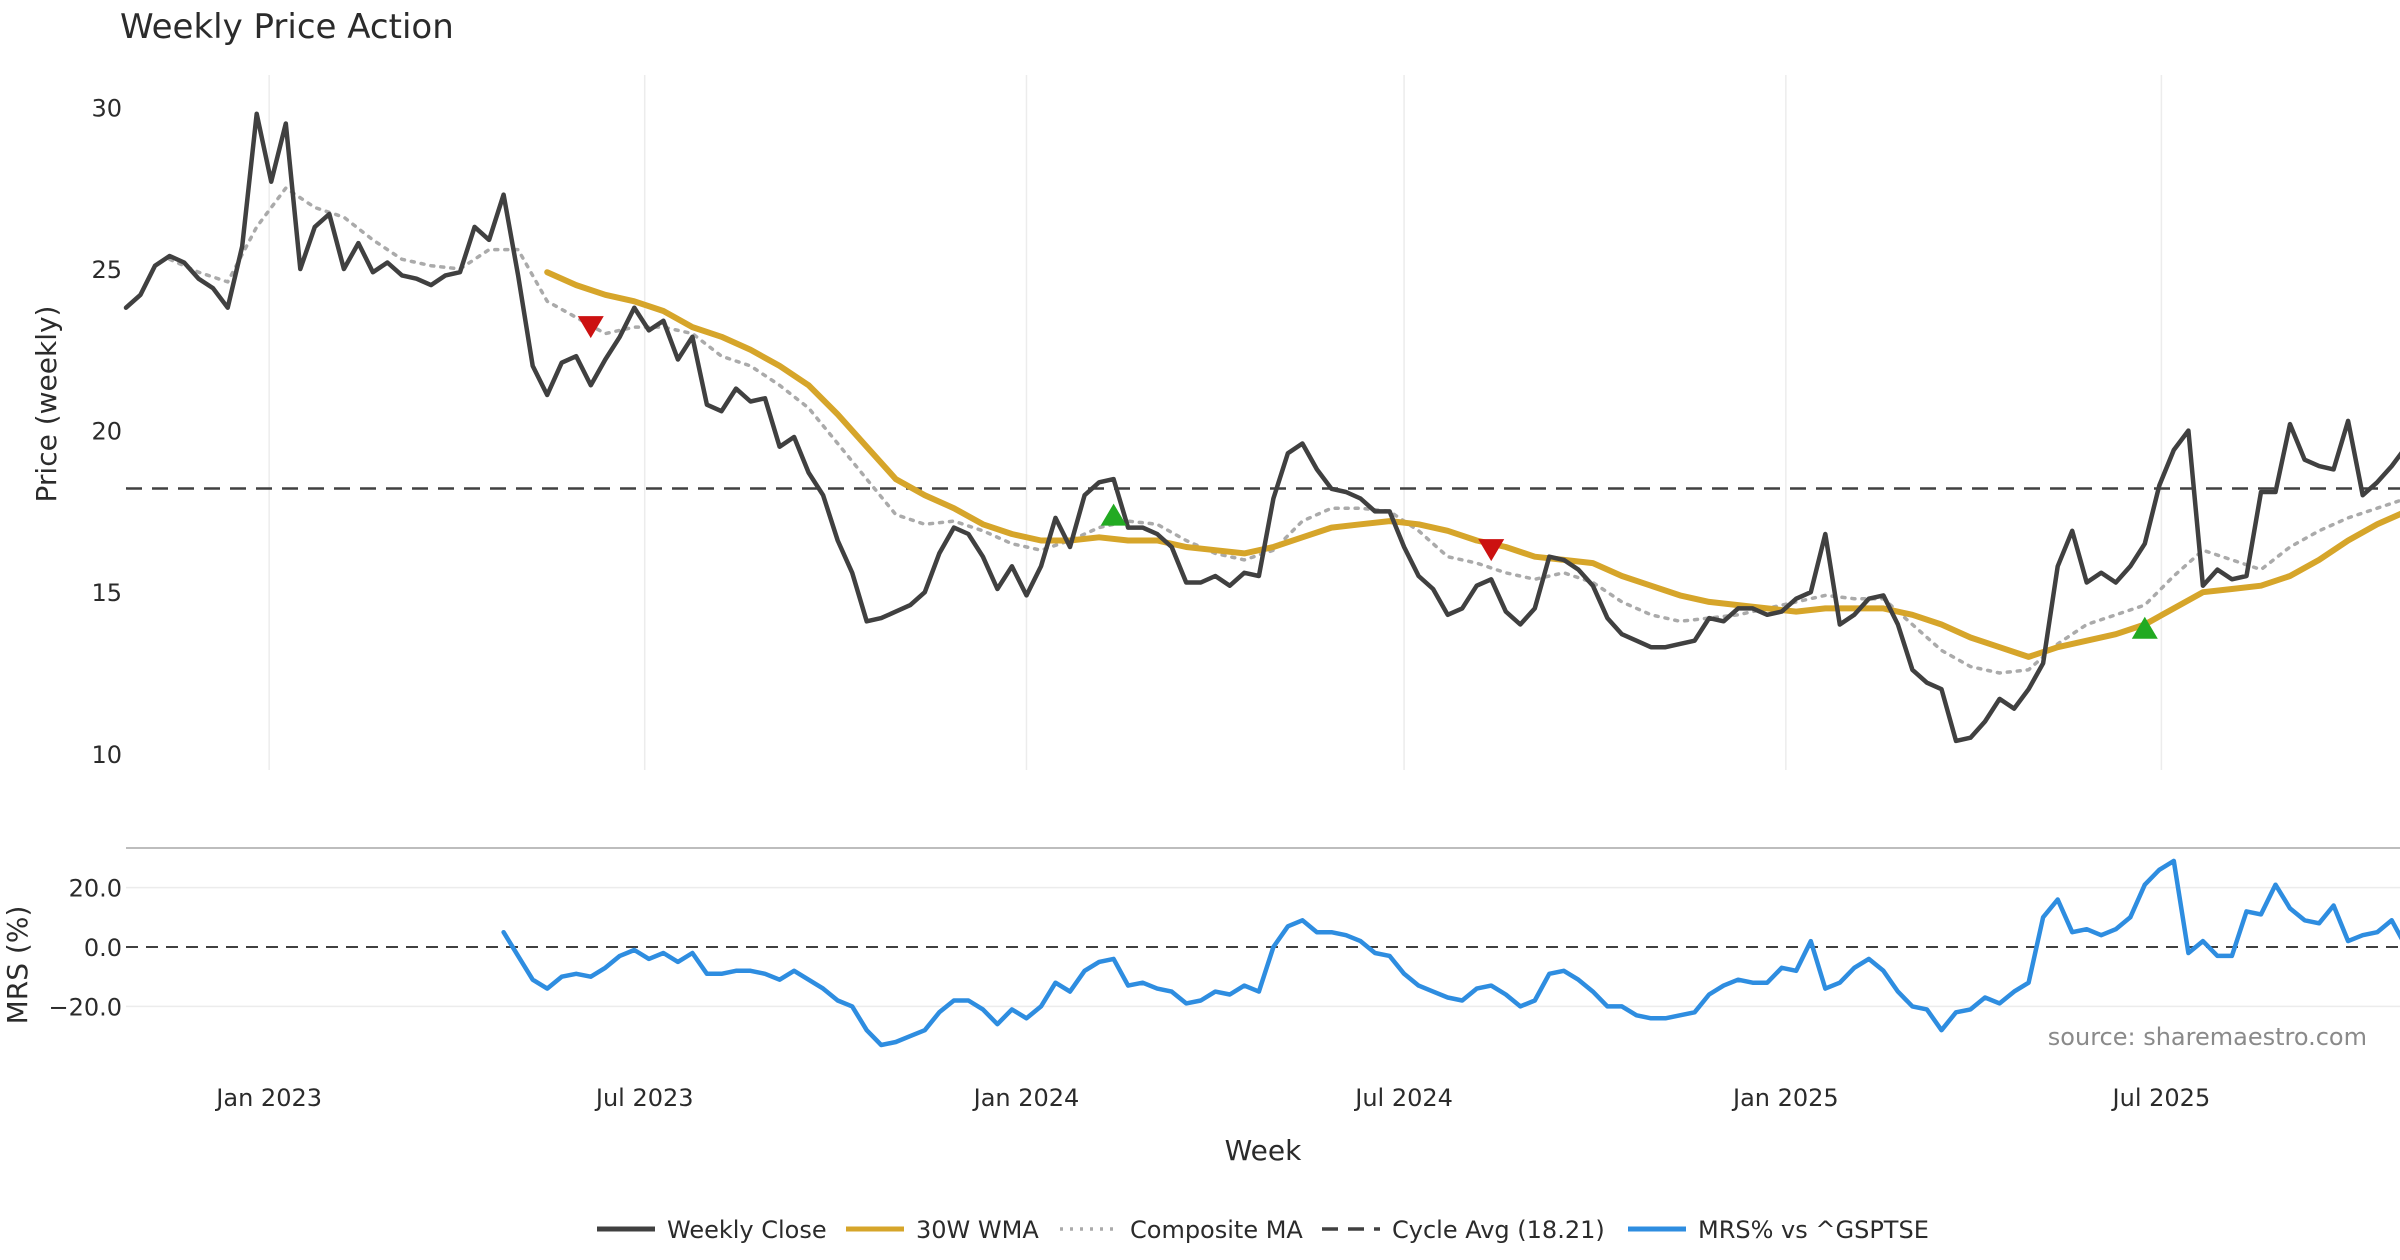 The width and height of the screenshot is (2400, 1260). I want to click on mrs-y-tick-label: −20.0, so click(85, 1007).